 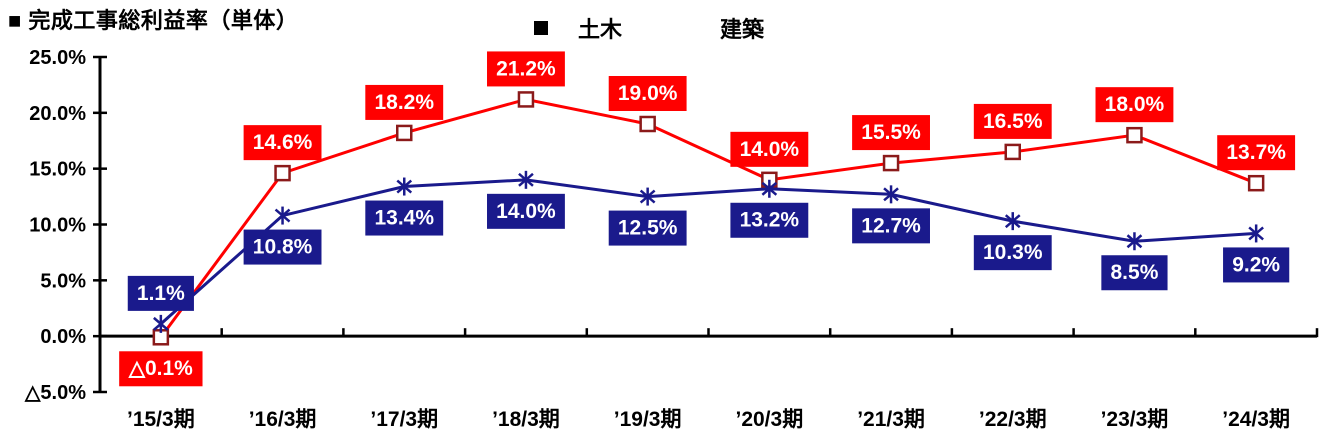 I want to click on data-label-text: 13.2%, so click(x=770, y=220).